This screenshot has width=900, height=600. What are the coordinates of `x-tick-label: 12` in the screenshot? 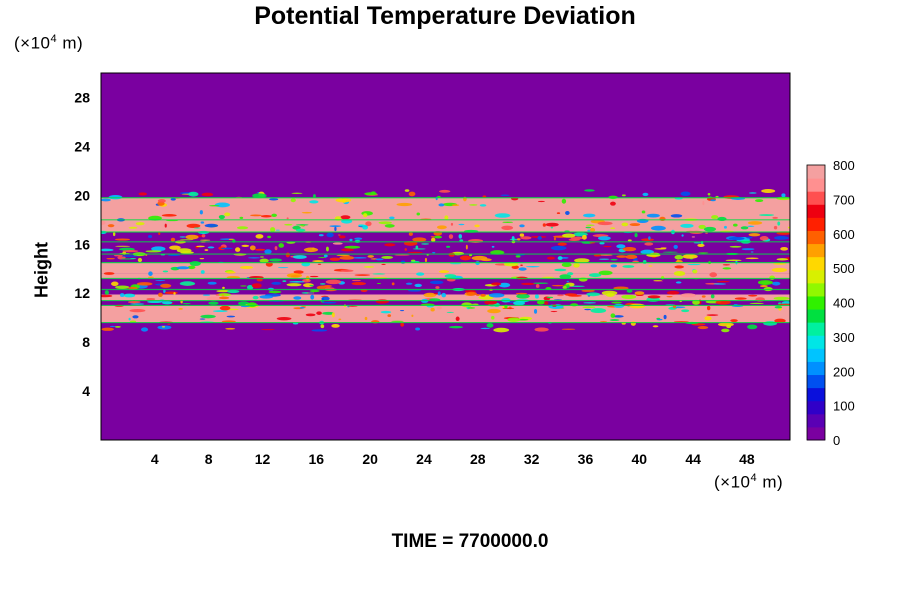 It's located at (263, 459).